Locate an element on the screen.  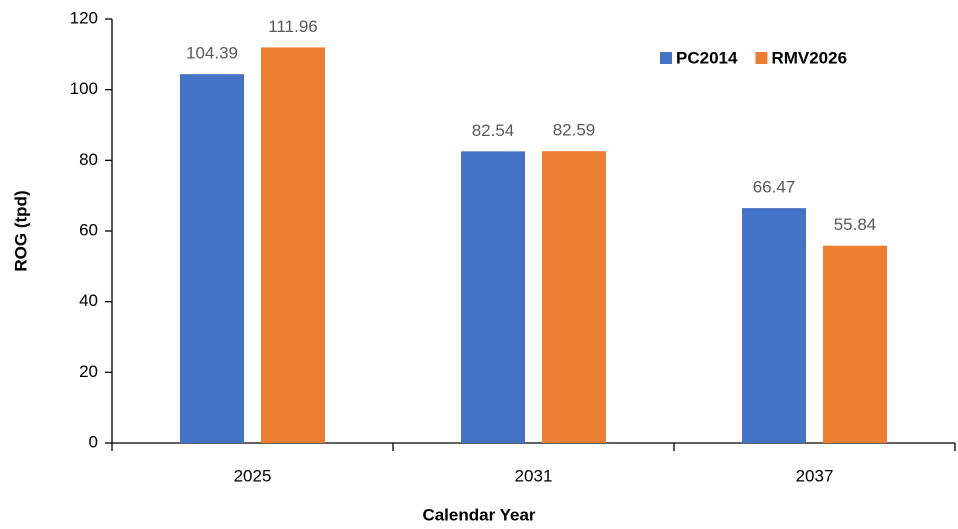
value-label: 66.47 is located at coordinates (774, 187).